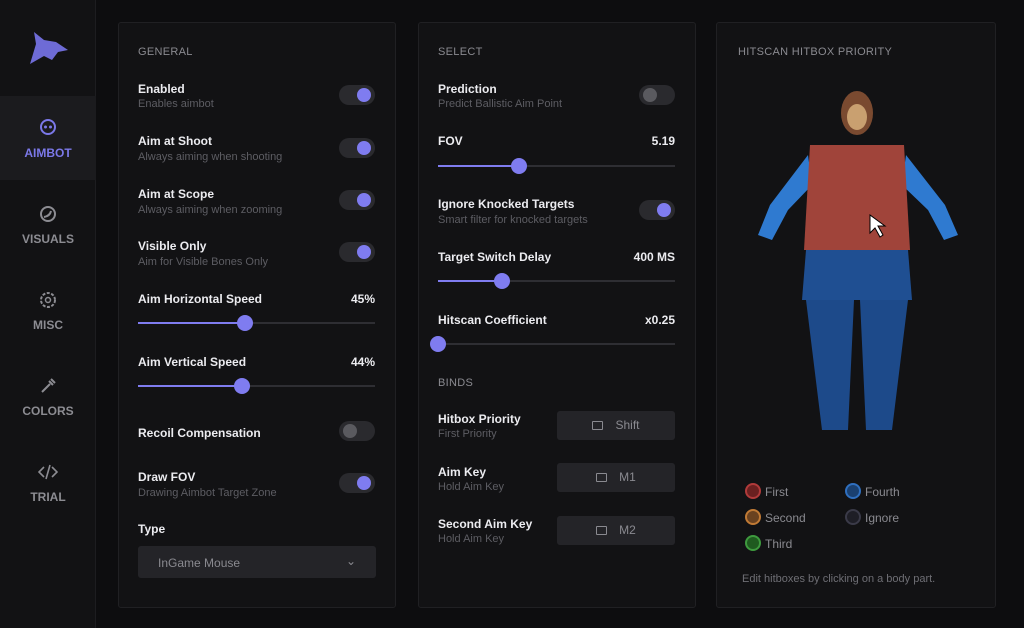 The image size is (1024, 628). I want to click on legend-second: Second, so click(775, 517).